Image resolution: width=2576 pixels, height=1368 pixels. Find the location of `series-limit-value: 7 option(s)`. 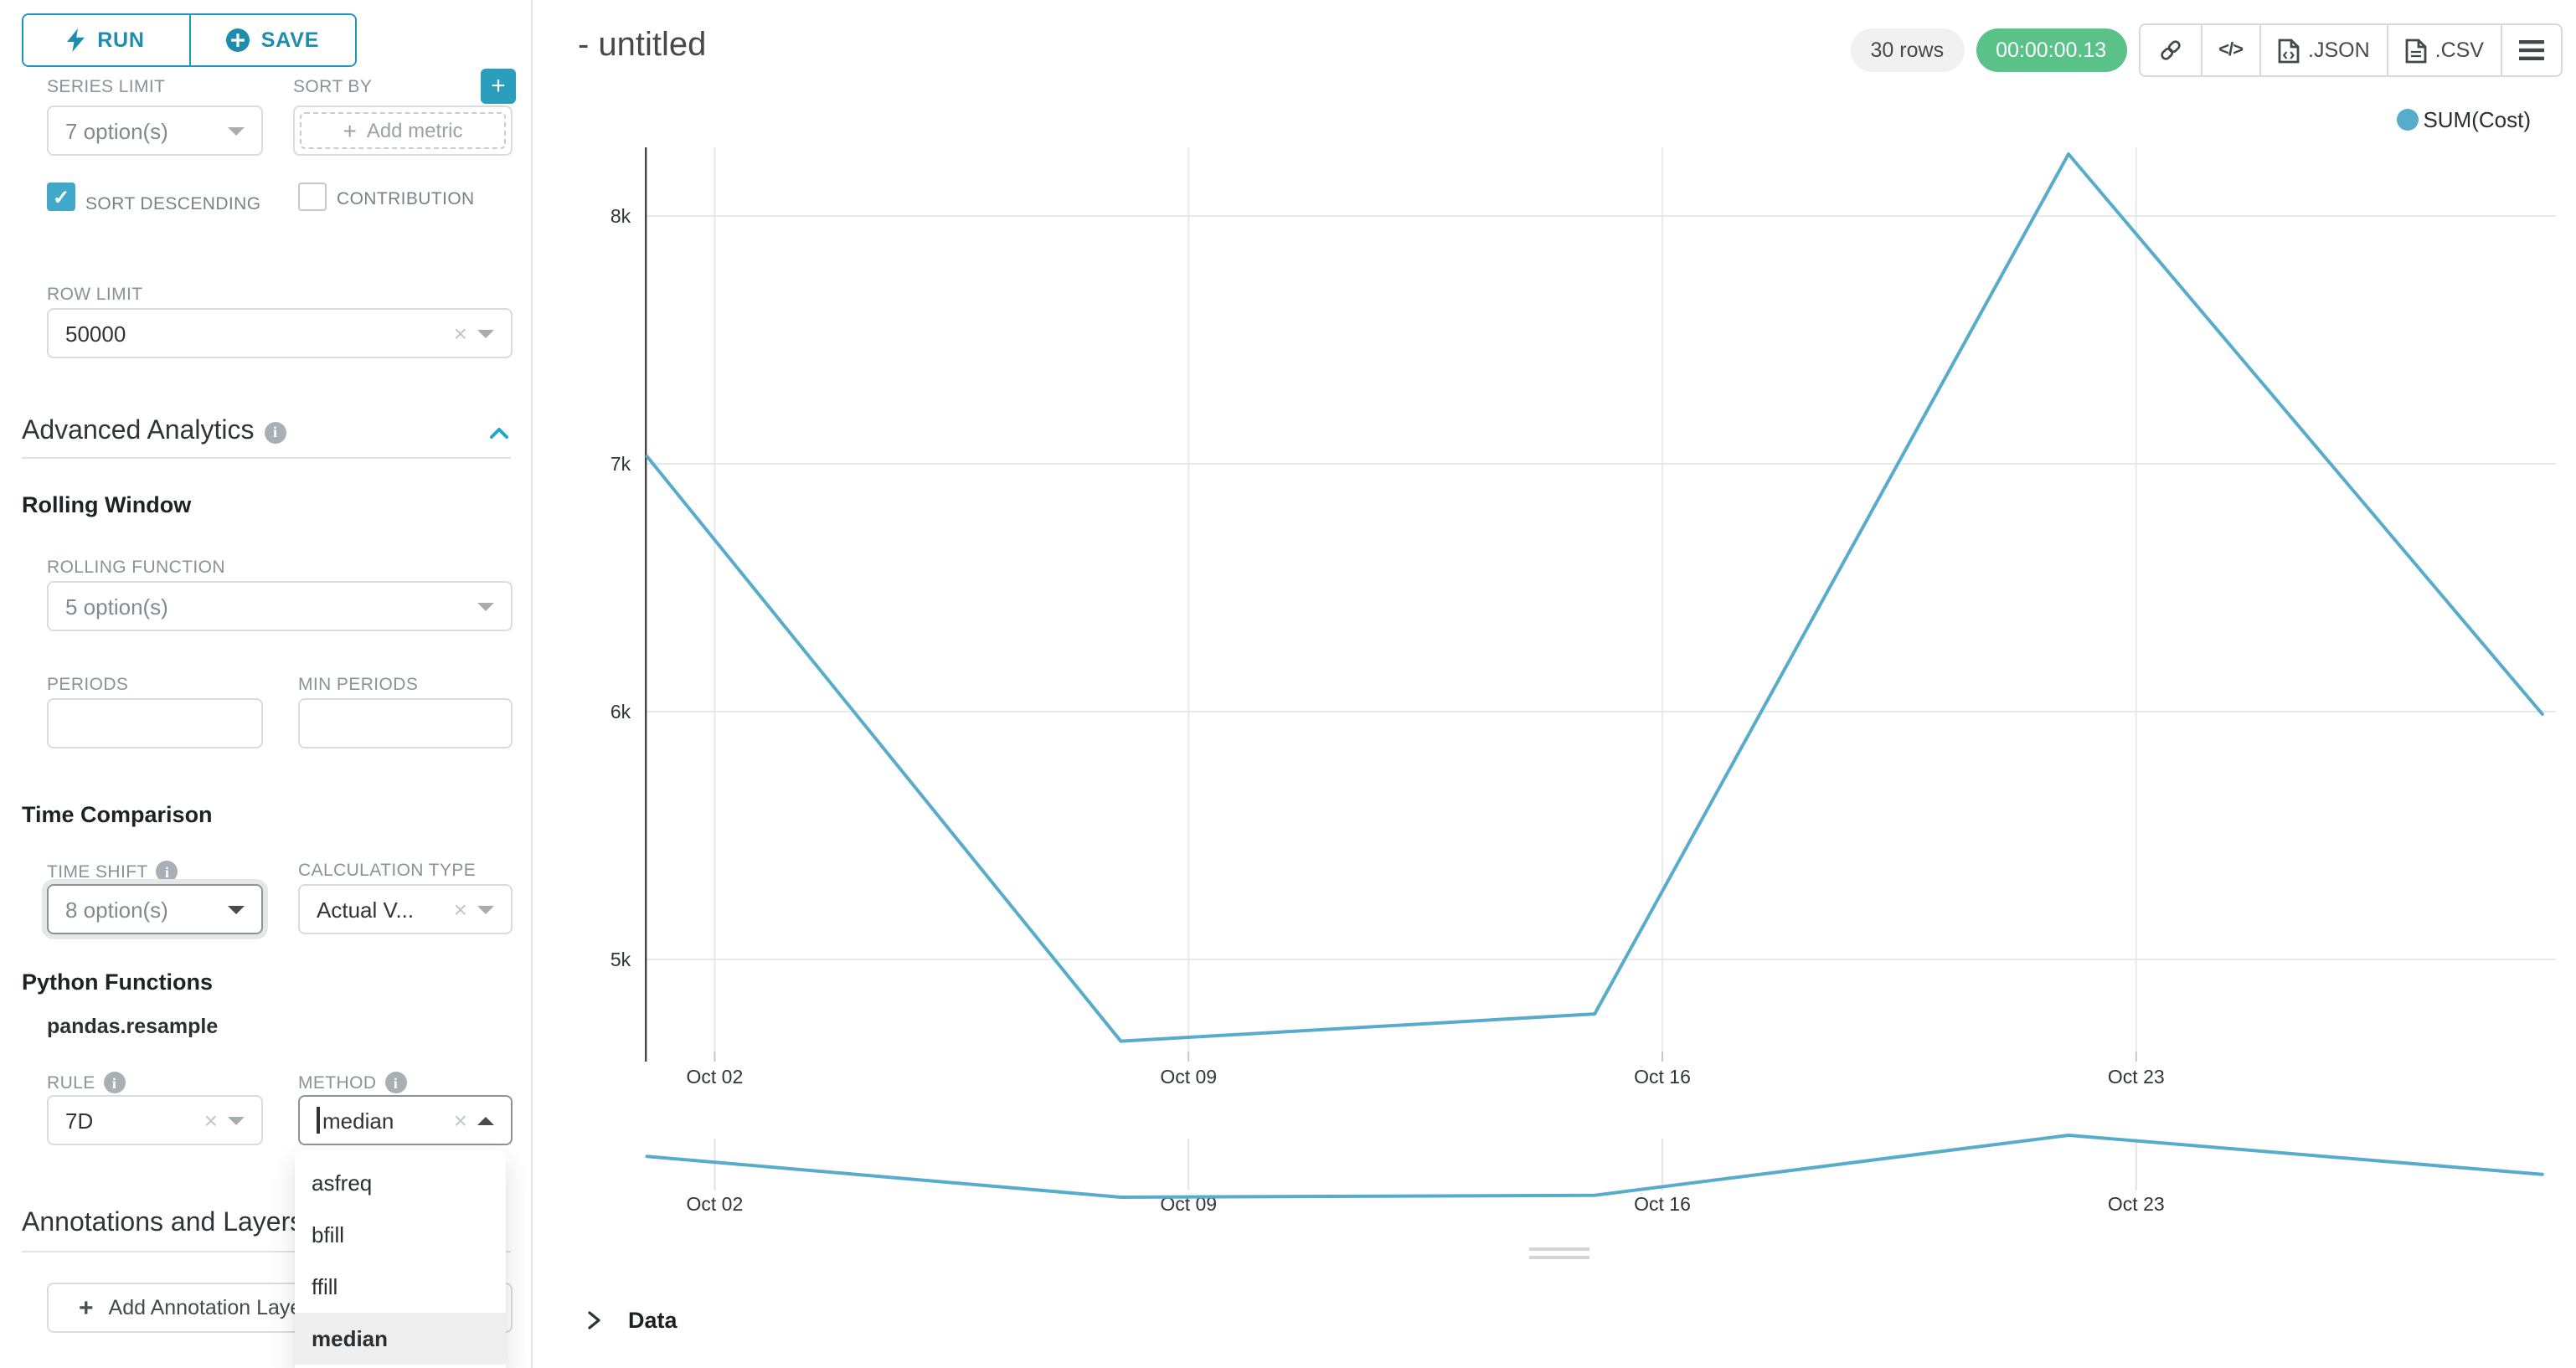

series-limit-value: 7 option(s) is located at coordinates (116, 130).